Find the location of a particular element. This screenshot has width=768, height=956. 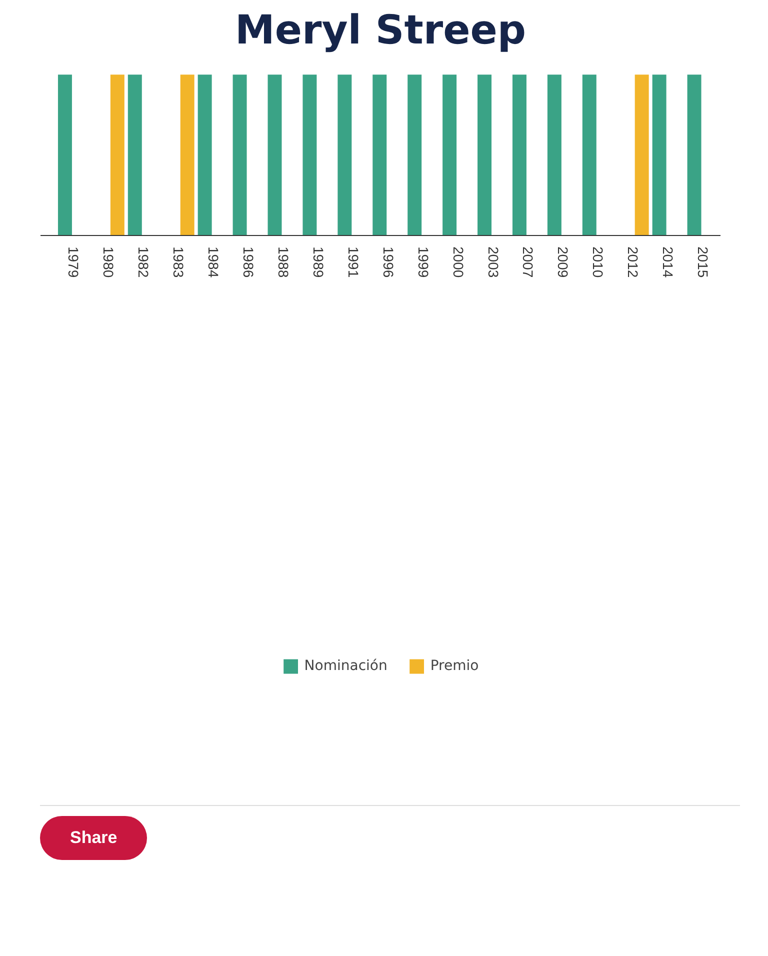

legend-label: Nominación is located at coordinates (346, 666).